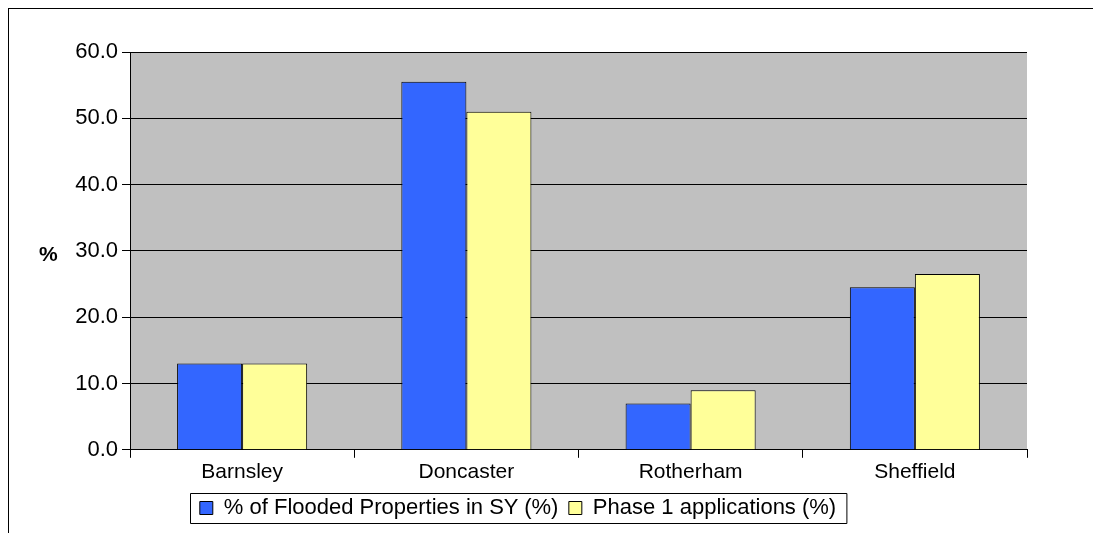 This screenshot has height=533, width=1093. What do you see at coordinates (96, 249) in the screenshot?
I see `y-tick-label: 30.0` at bounding box center [96, 249].